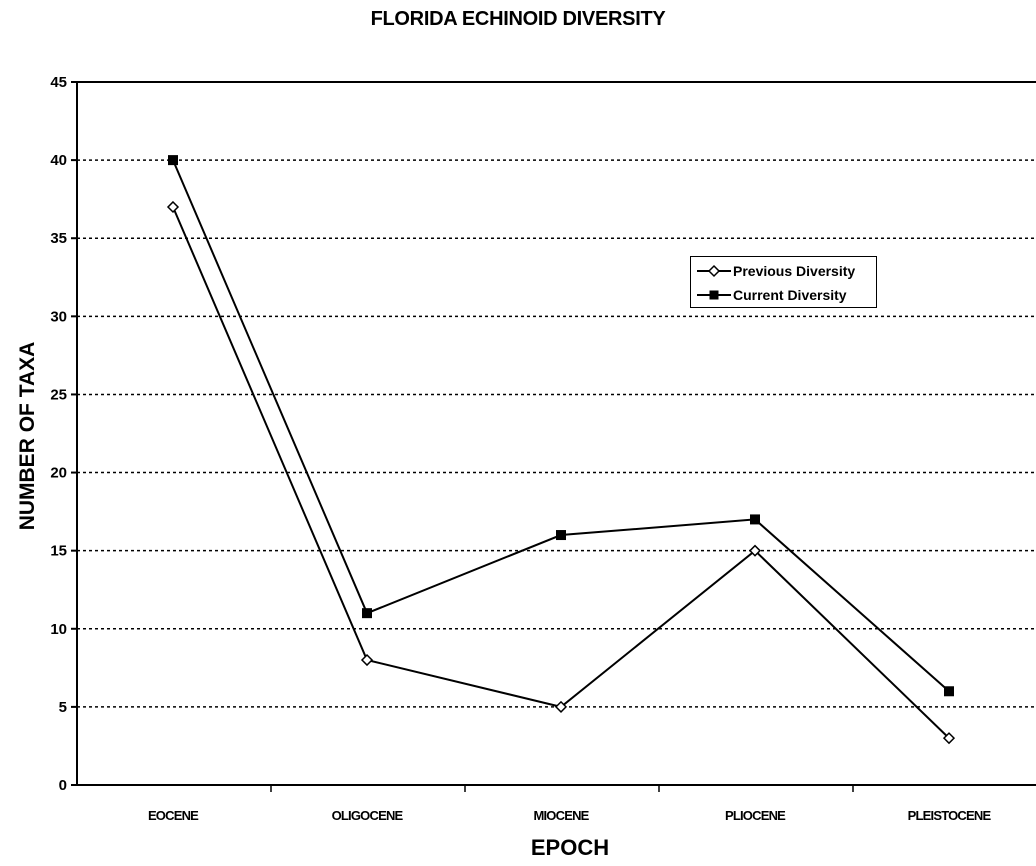 The width and height of the screenshot is (1036, 866). I want to click on legend: Previous Diversity Current Diversity, so click(783, 282).